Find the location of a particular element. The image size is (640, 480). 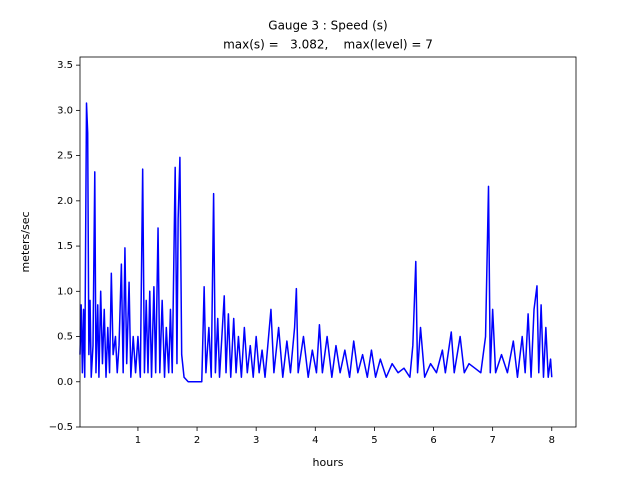

x-axis-label: hours is located at coordinates (328, 462).